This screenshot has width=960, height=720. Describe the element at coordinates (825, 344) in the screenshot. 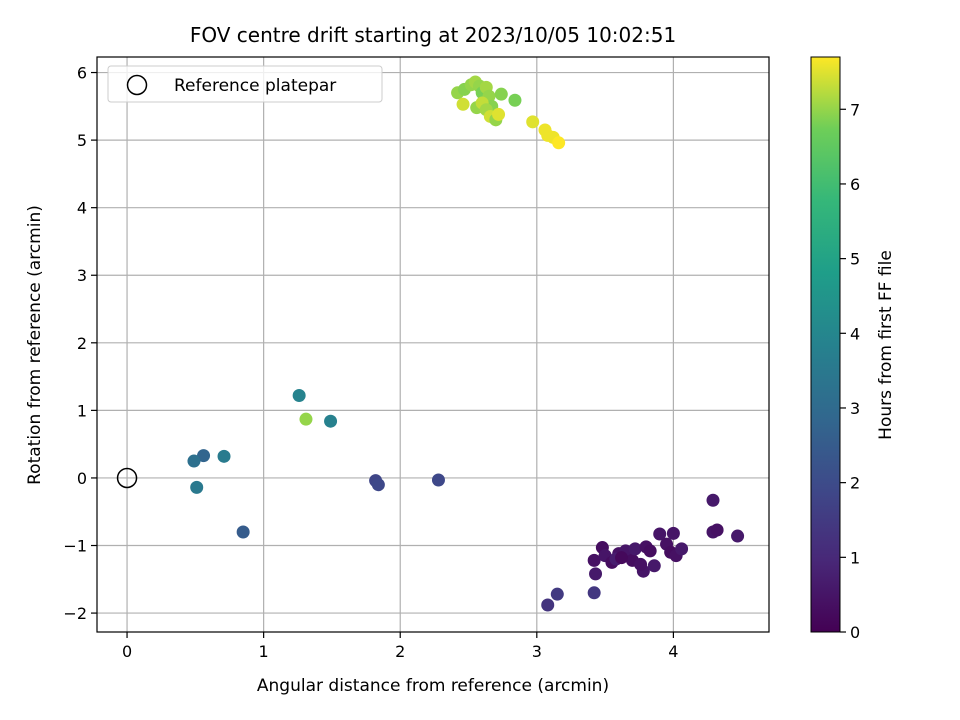

I see `colorbar-gradient` at that location.